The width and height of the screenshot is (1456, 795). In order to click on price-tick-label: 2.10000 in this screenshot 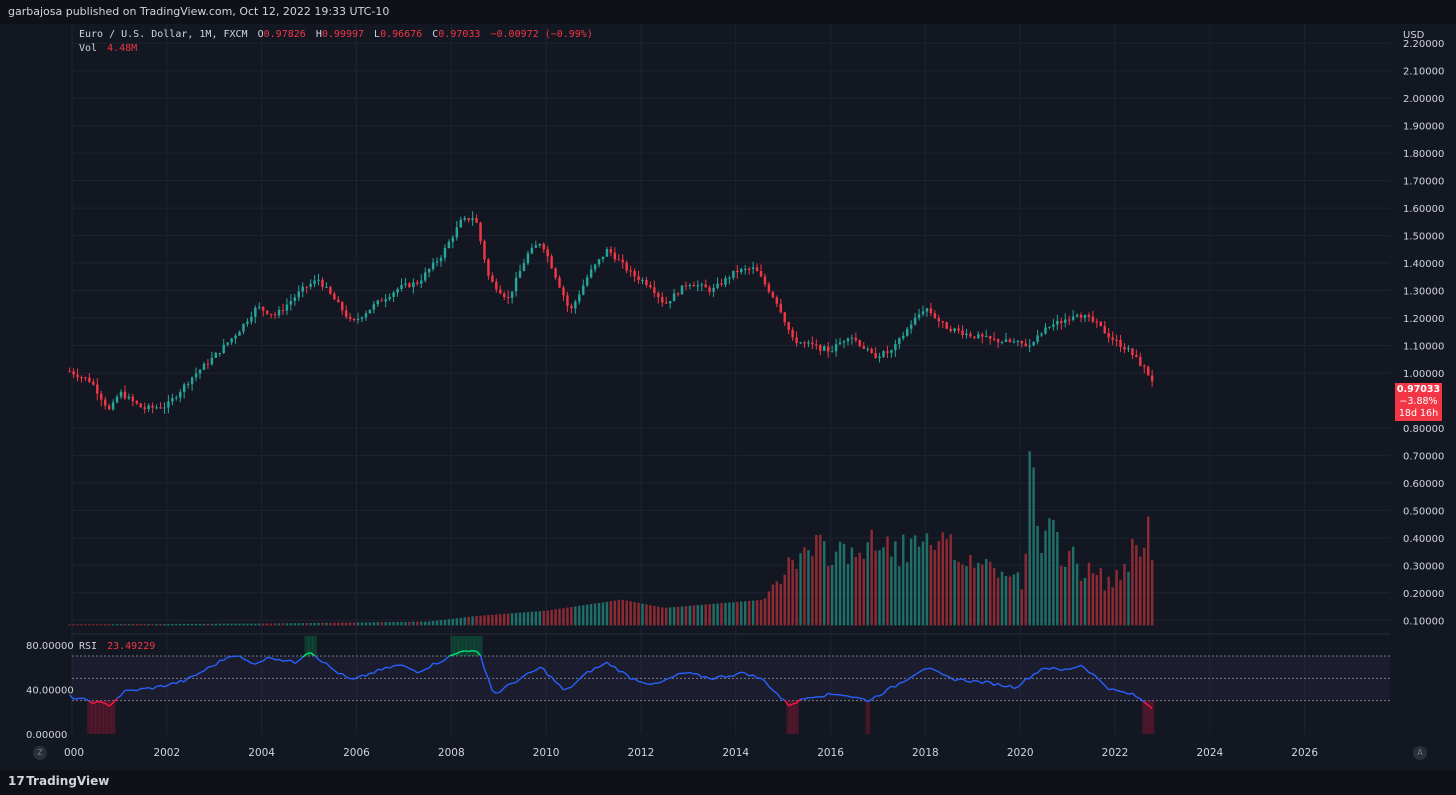, I will do `click(1423, 72)`.